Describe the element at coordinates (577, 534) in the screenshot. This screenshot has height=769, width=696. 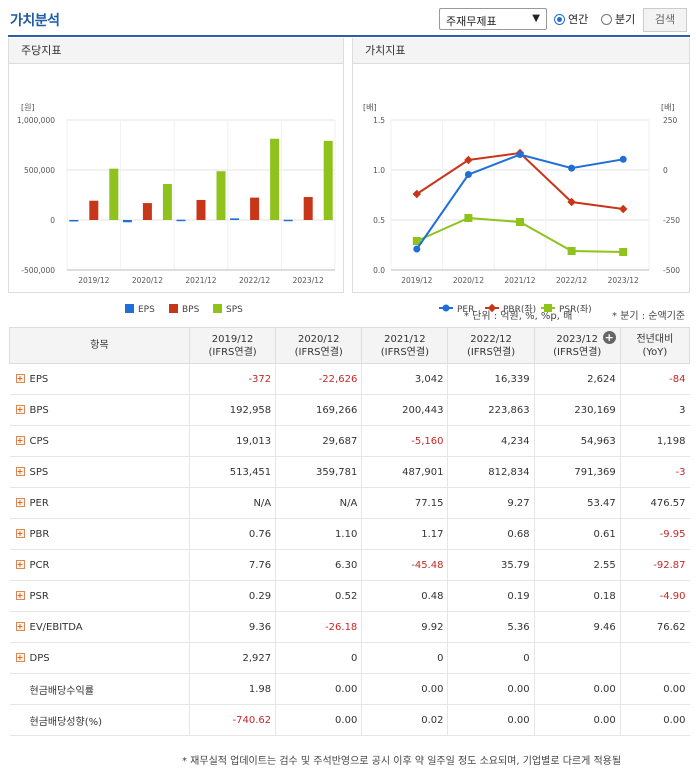
I see `table-cell: 0.61` at that location.